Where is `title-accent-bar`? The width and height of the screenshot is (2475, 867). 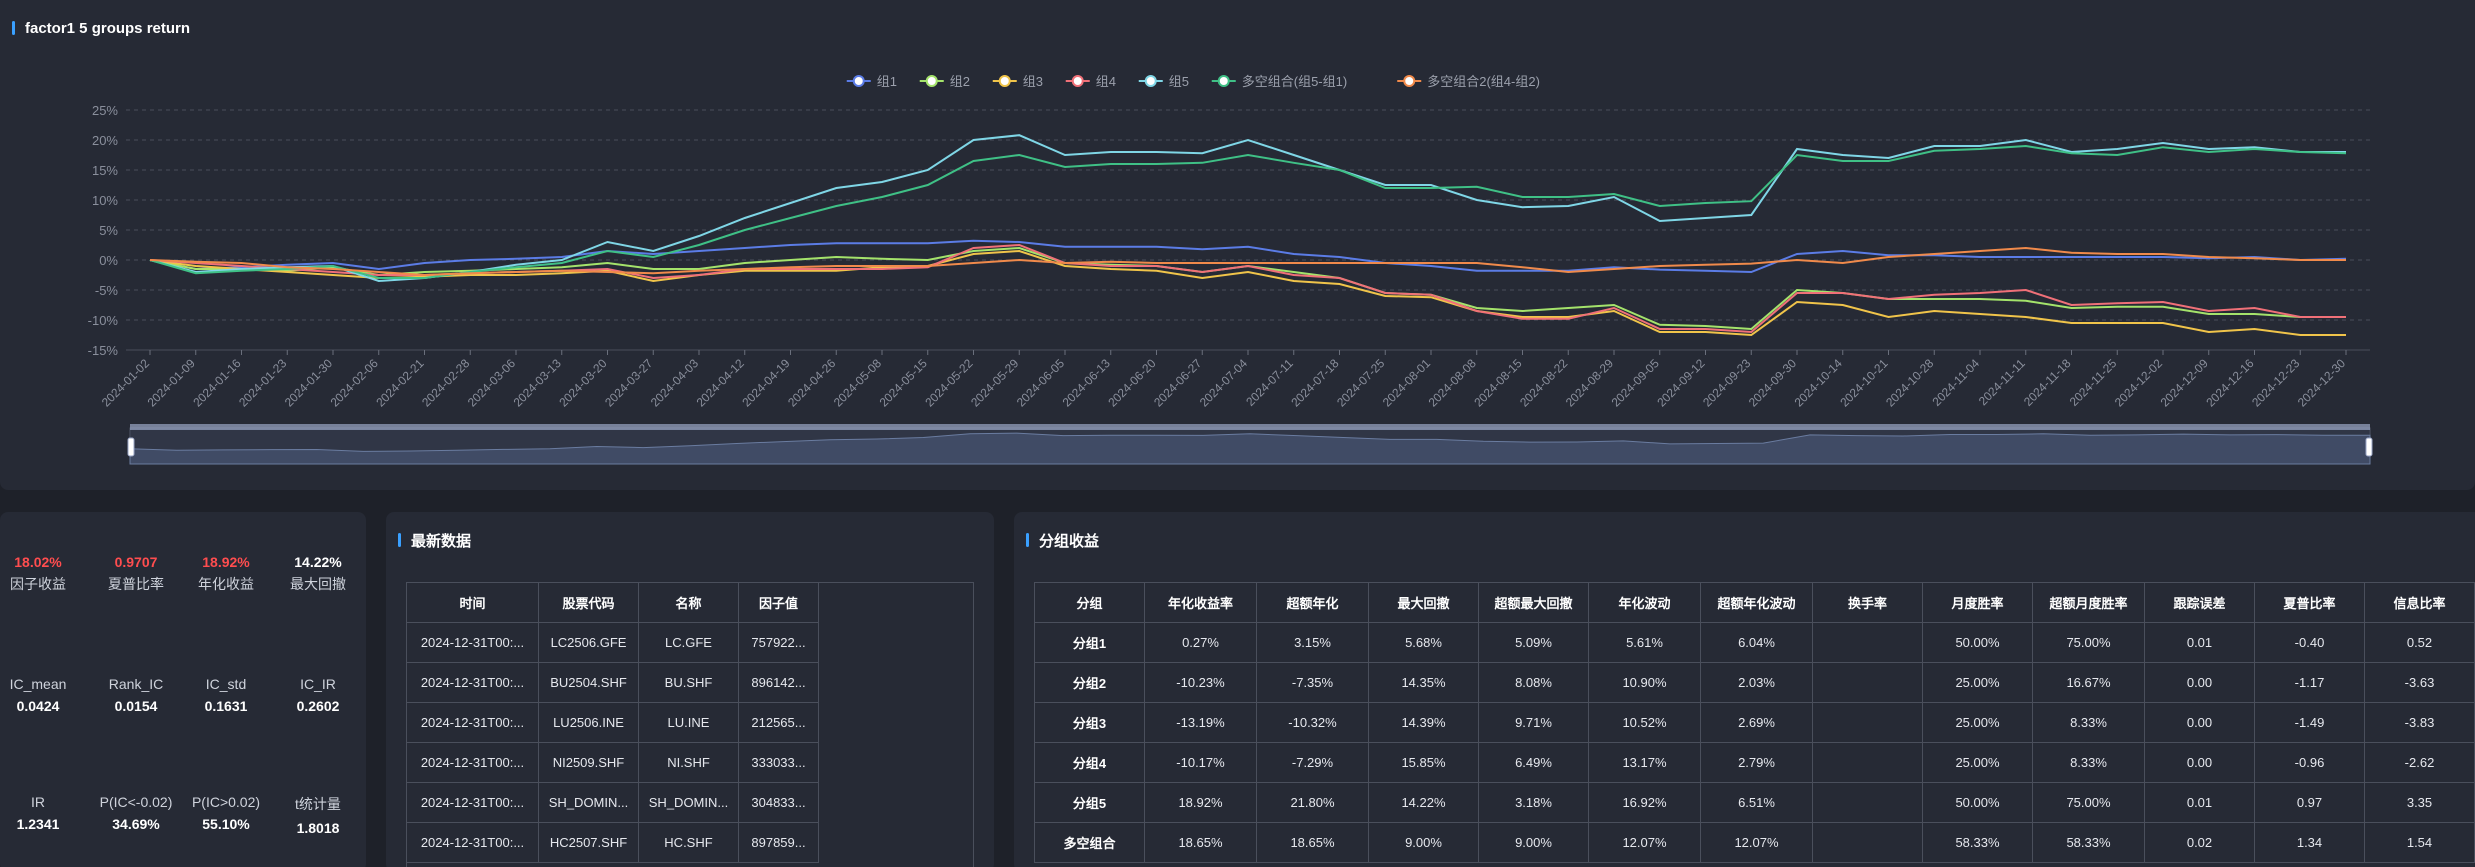
title-accent-bar is located at coordinates (13, 28).